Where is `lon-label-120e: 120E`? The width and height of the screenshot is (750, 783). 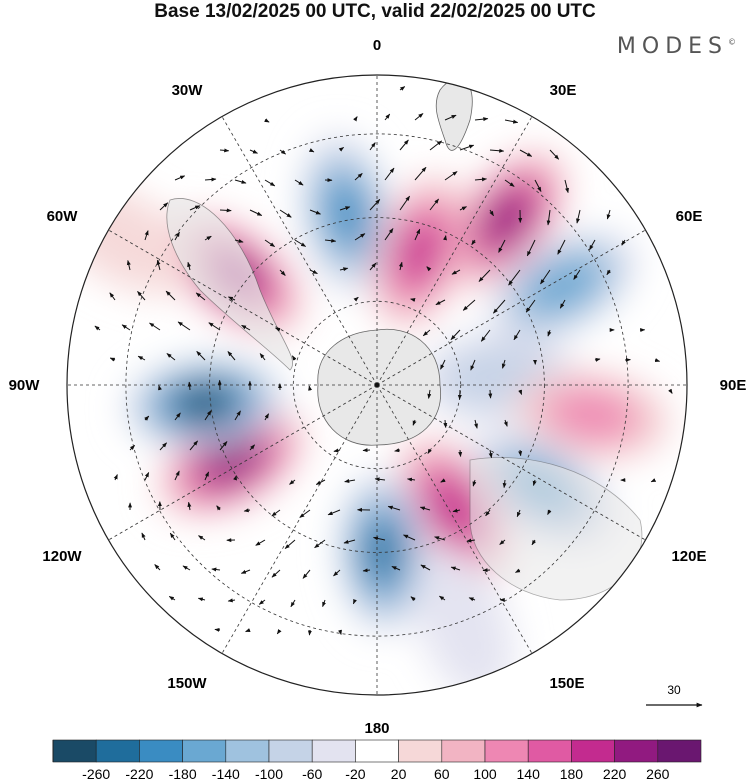 lon-label-120e: 120E is located at coordinates (688, 556).